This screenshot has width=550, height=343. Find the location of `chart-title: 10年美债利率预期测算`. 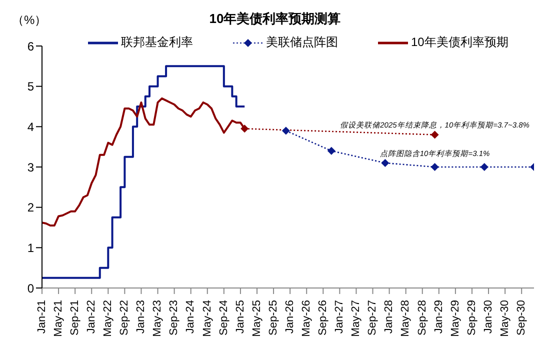

chart-title: 10年美债利率预期测算 is located at coordinates (275, 18).